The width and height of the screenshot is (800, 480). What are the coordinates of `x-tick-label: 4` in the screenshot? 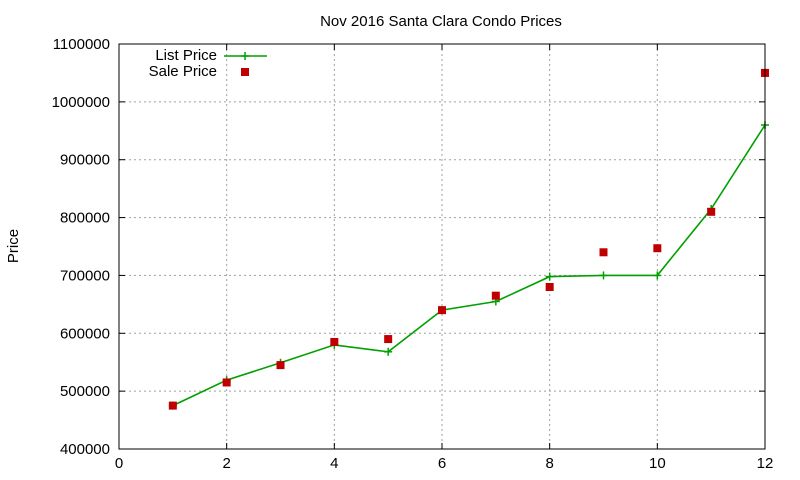 It's located at (334, 463).